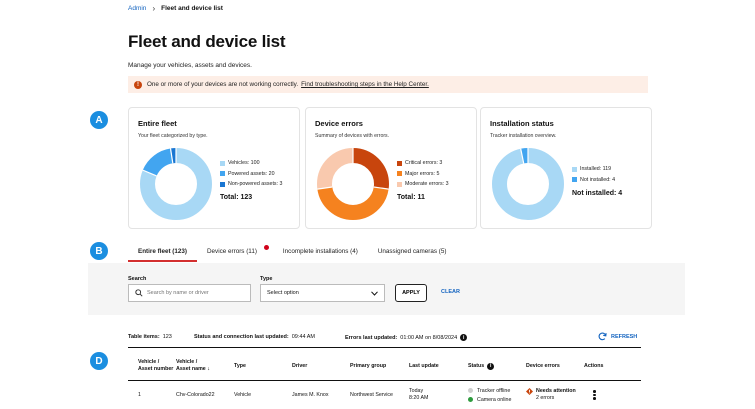 The width and height of the screenshot is (755, 409). I want to click on chevron-down-icon, so click(374, 293).